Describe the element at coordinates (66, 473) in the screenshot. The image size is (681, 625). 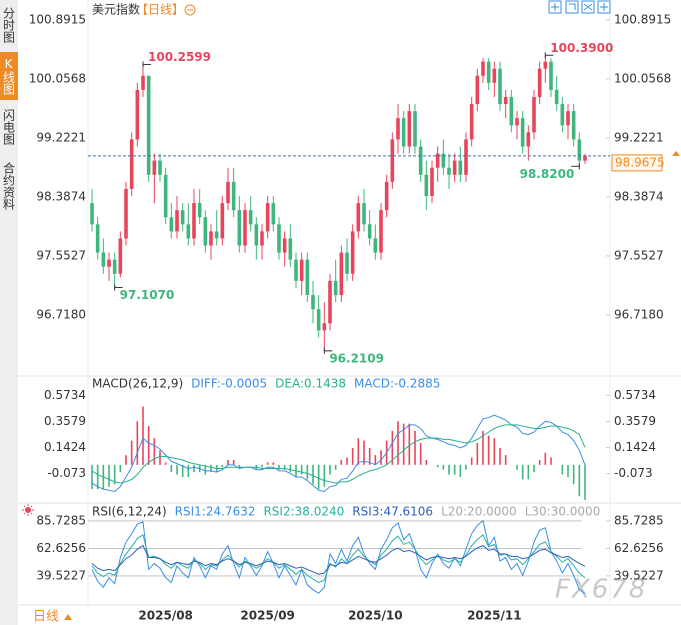
I see `y-tick-label: -0.073` at that location.